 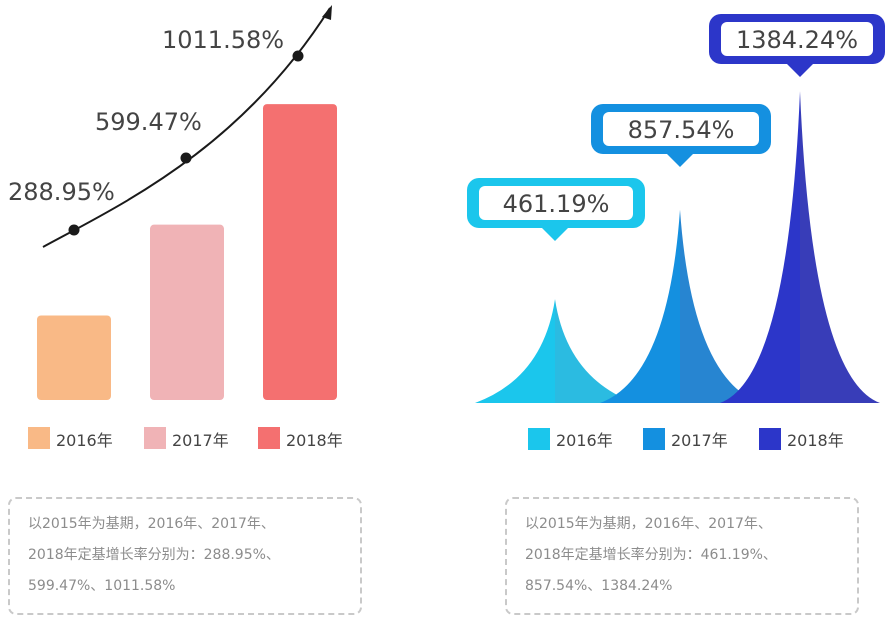 What do you see at coordinates (102, 586) in the screenshot?
I see `left-note-line-3: 599.47%、1011.58%` at bounding box center [102, 586].